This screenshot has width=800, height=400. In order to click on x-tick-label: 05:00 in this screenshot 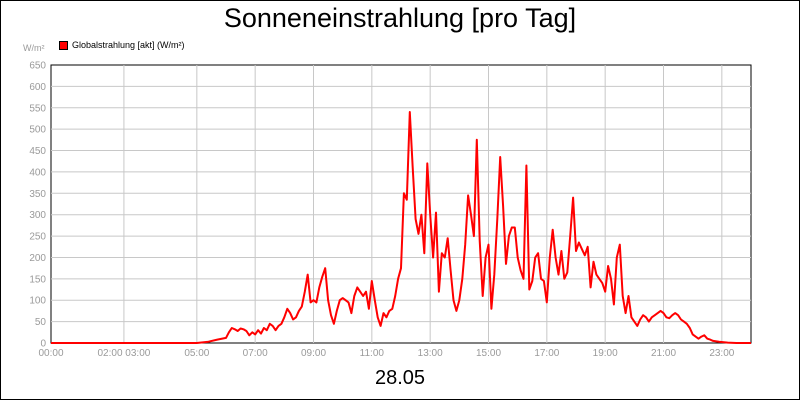, I will do `click(196, 353)`.